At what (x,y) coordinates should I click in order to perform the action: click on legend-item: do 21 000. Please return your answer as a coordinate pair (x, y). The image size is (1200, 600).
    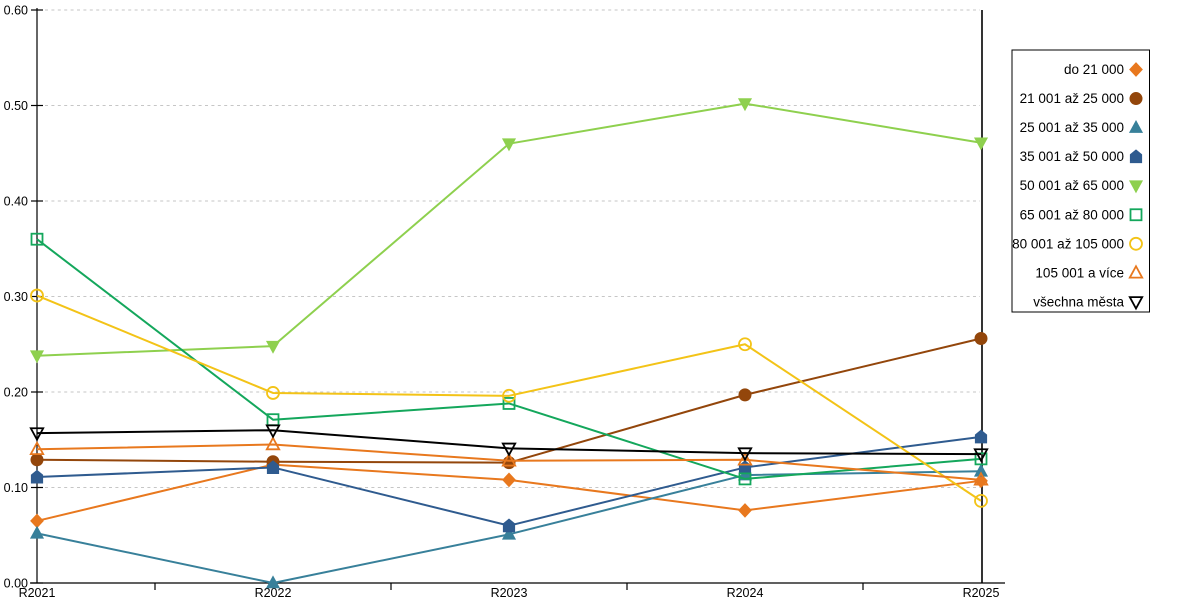
    Looking at the image, I should click on (1103, 69).